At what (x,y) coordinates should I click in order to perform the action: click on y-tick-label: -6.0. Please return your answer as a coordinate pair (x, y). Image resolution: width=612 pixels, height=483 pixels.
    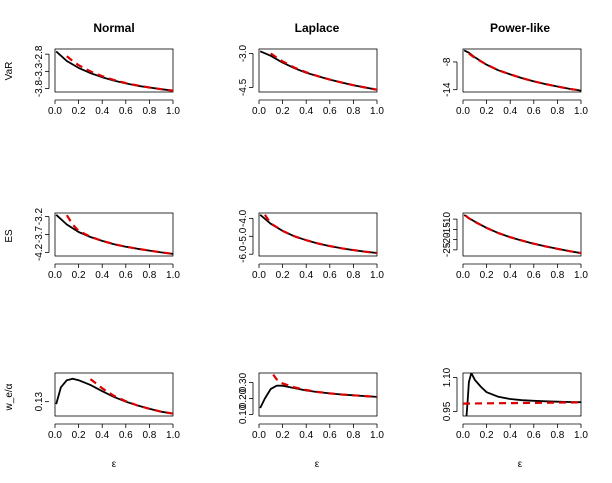
    Looking at the image, I should click on (243, 254).